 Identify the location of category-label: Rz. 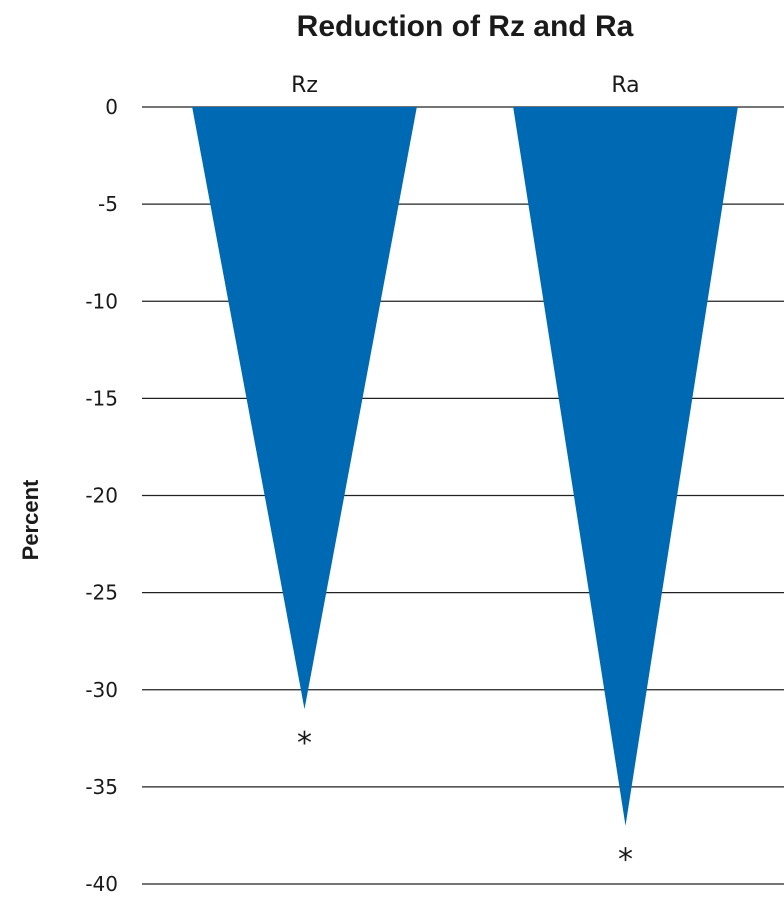
(304, 85).